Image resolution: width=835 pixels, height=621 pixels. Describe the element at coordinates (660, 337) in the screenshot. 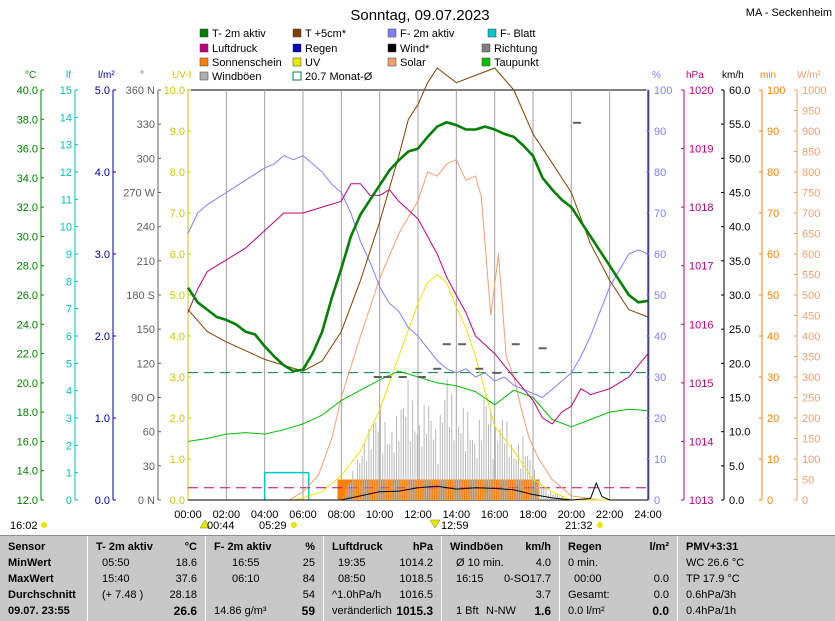

I see `axis-tick-label: 40` at that location.